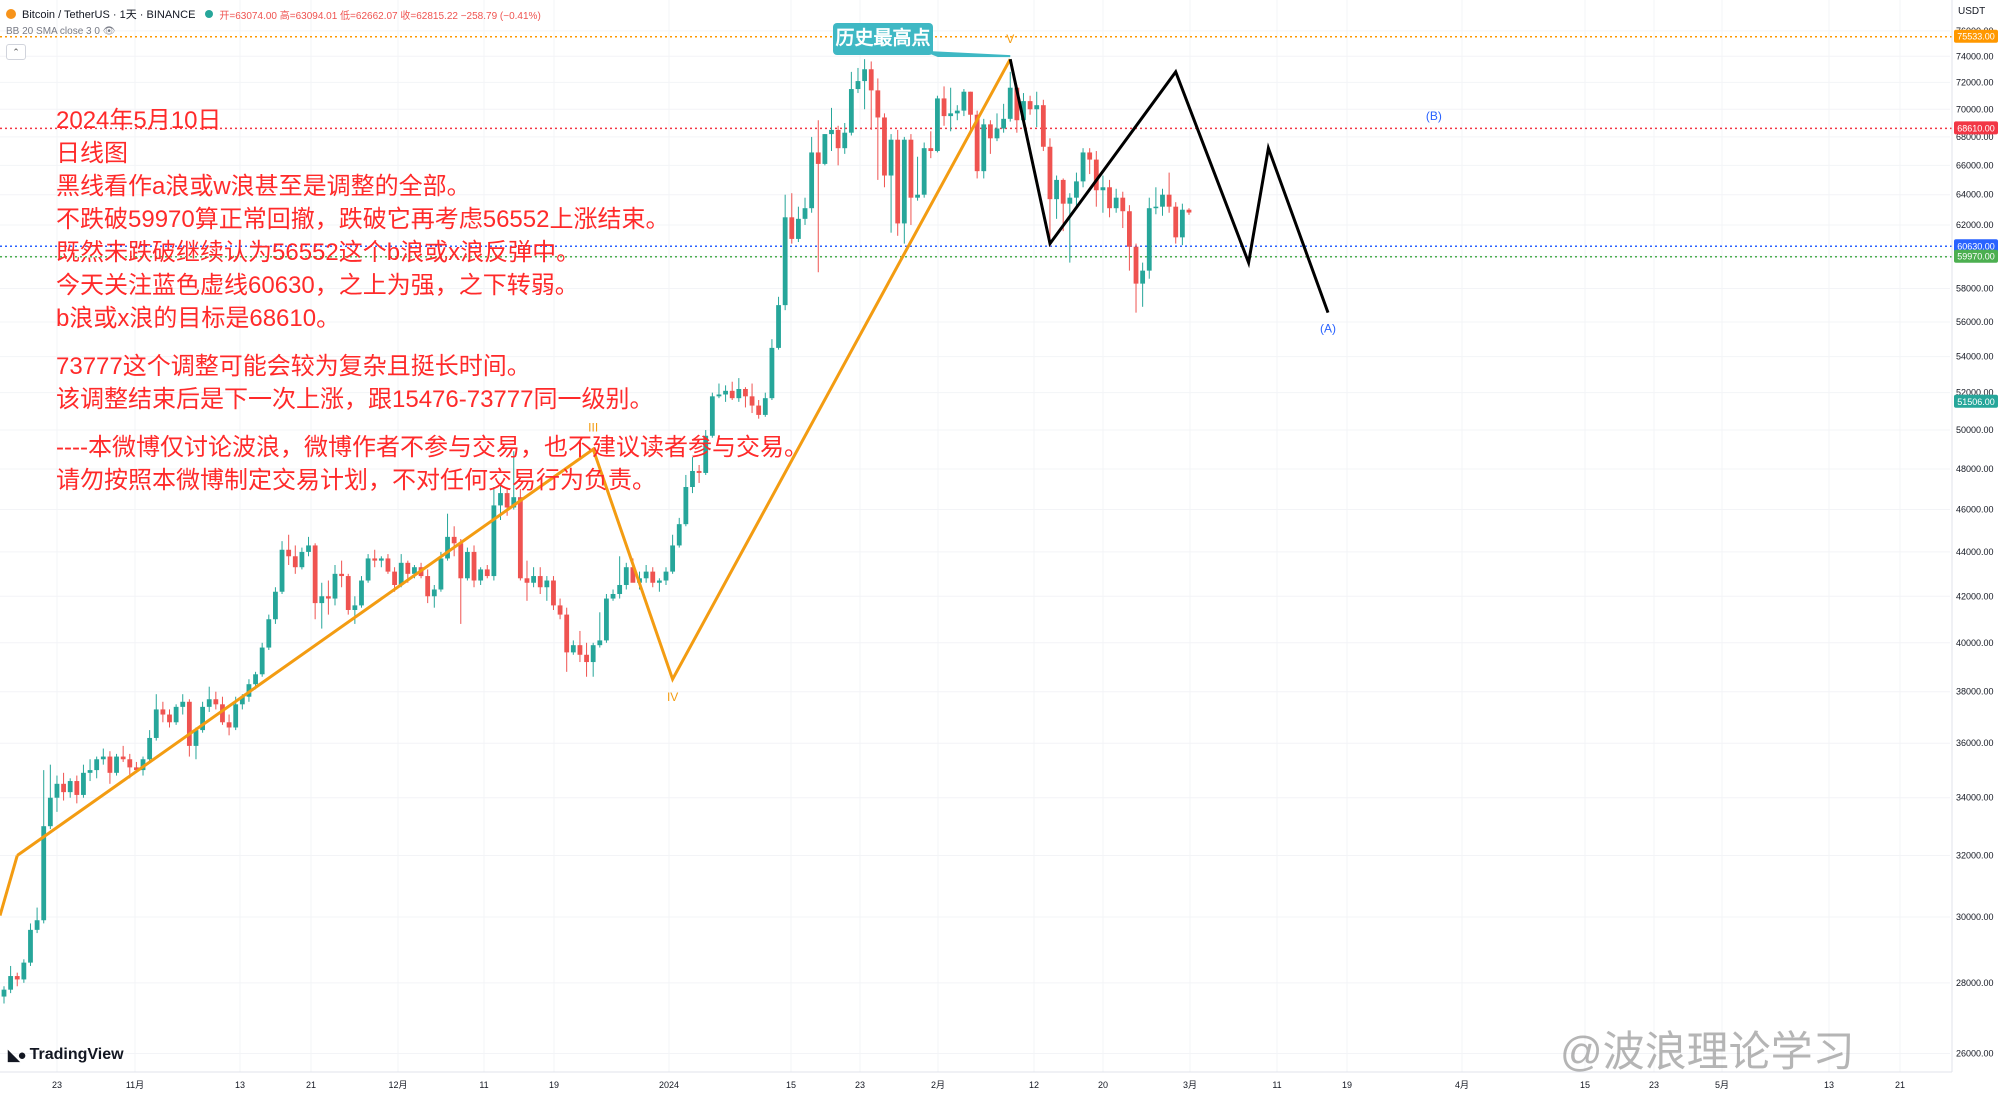  Describe the element at coordinates (1976, 401) in the screenshot. I see `price-tag` at that location.